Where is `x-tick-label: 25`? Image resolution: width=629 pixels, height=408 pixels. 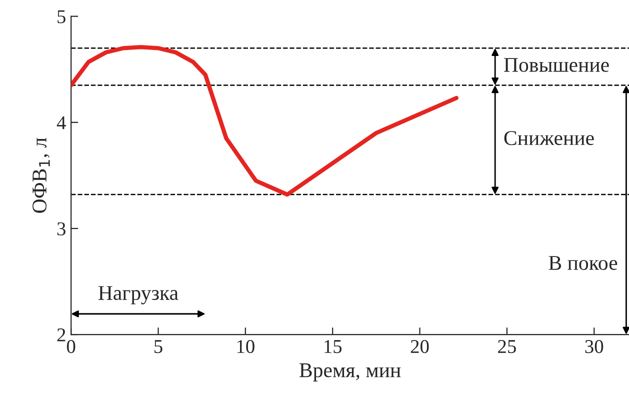
x-tick-label: 25 is located at coordinates (507, 347).